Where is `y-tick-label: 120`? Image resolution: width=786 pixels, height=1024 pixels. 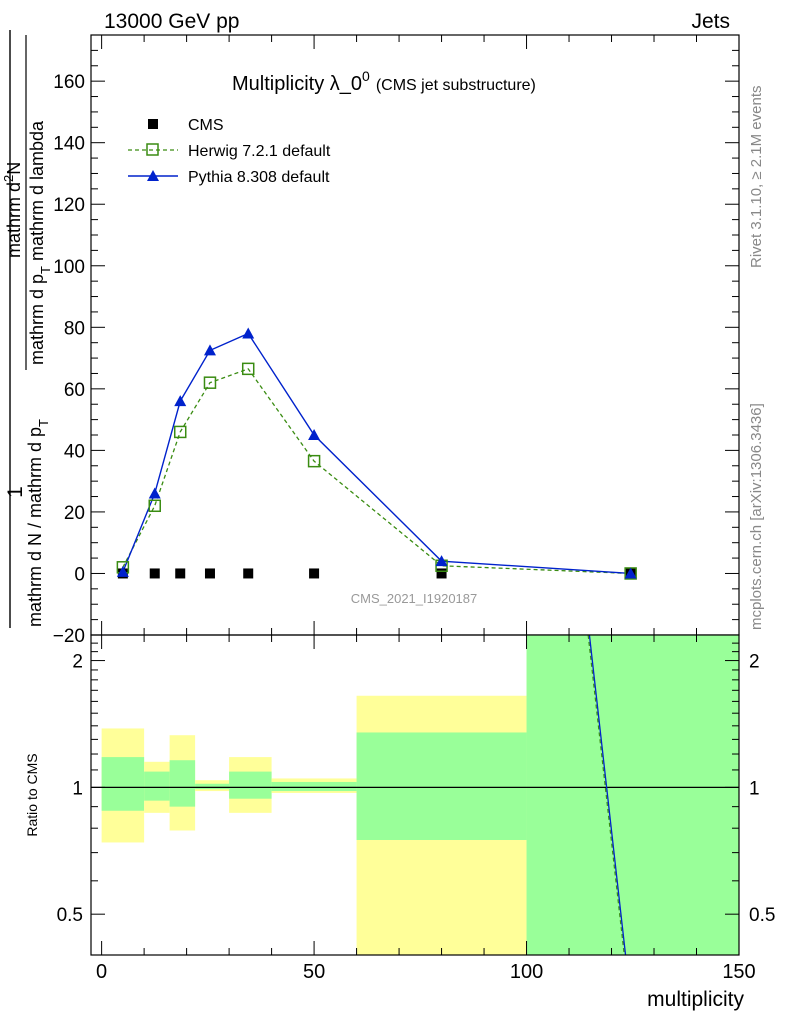
y-tick-label: 120 is located at coordinates (69, 205).